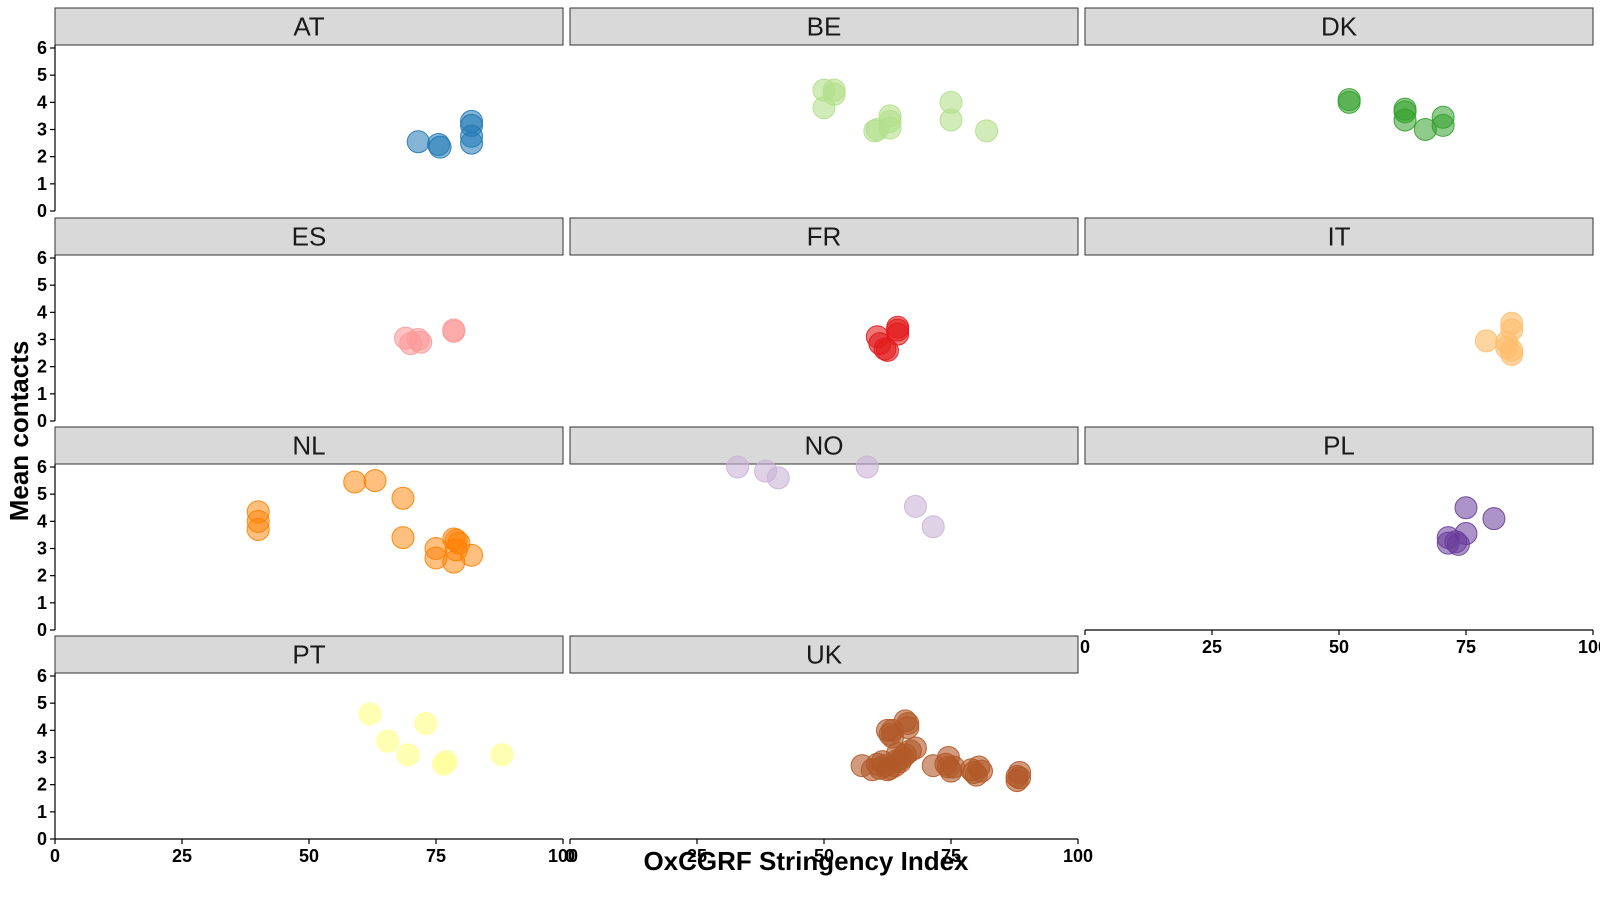 The width and height of the screenshot is (1600, 900). What do you see at coordinates (307, 750) in the screenshot?
I see `facet-pt: PT 0 1 2 3 4 5 6 0 25 50 75 100` at bounding box center [307, 750].